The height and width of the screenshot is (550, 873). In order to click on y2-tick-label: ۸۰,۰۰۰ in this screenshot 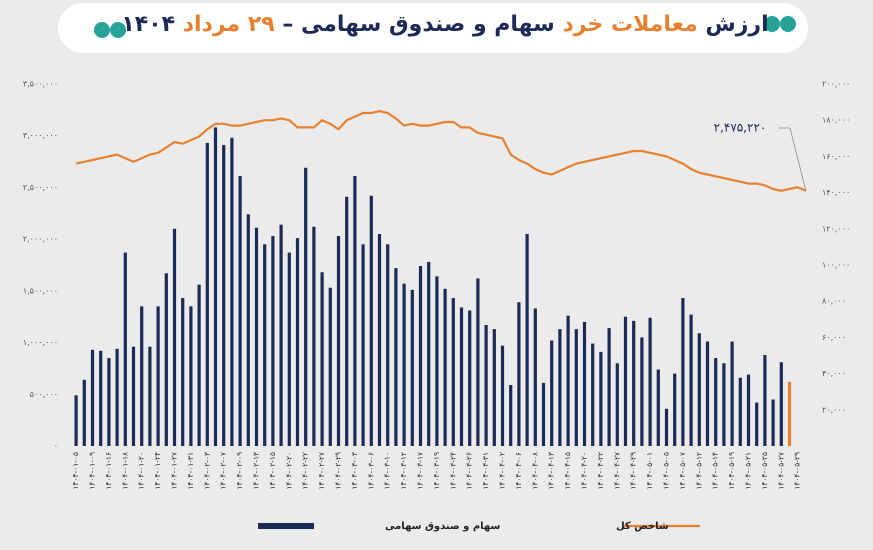, I will do `click(834, 301)`.